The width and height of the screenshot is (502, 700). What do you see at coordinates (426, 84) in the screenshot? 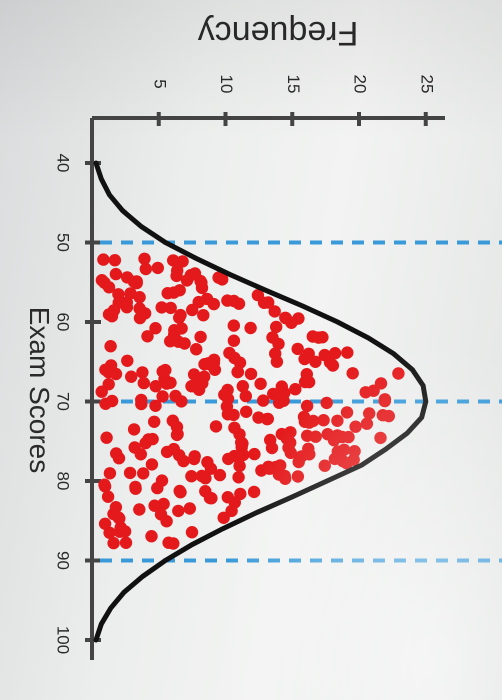
I see `y-tick-label: 25` at bounding box center [426, 84].